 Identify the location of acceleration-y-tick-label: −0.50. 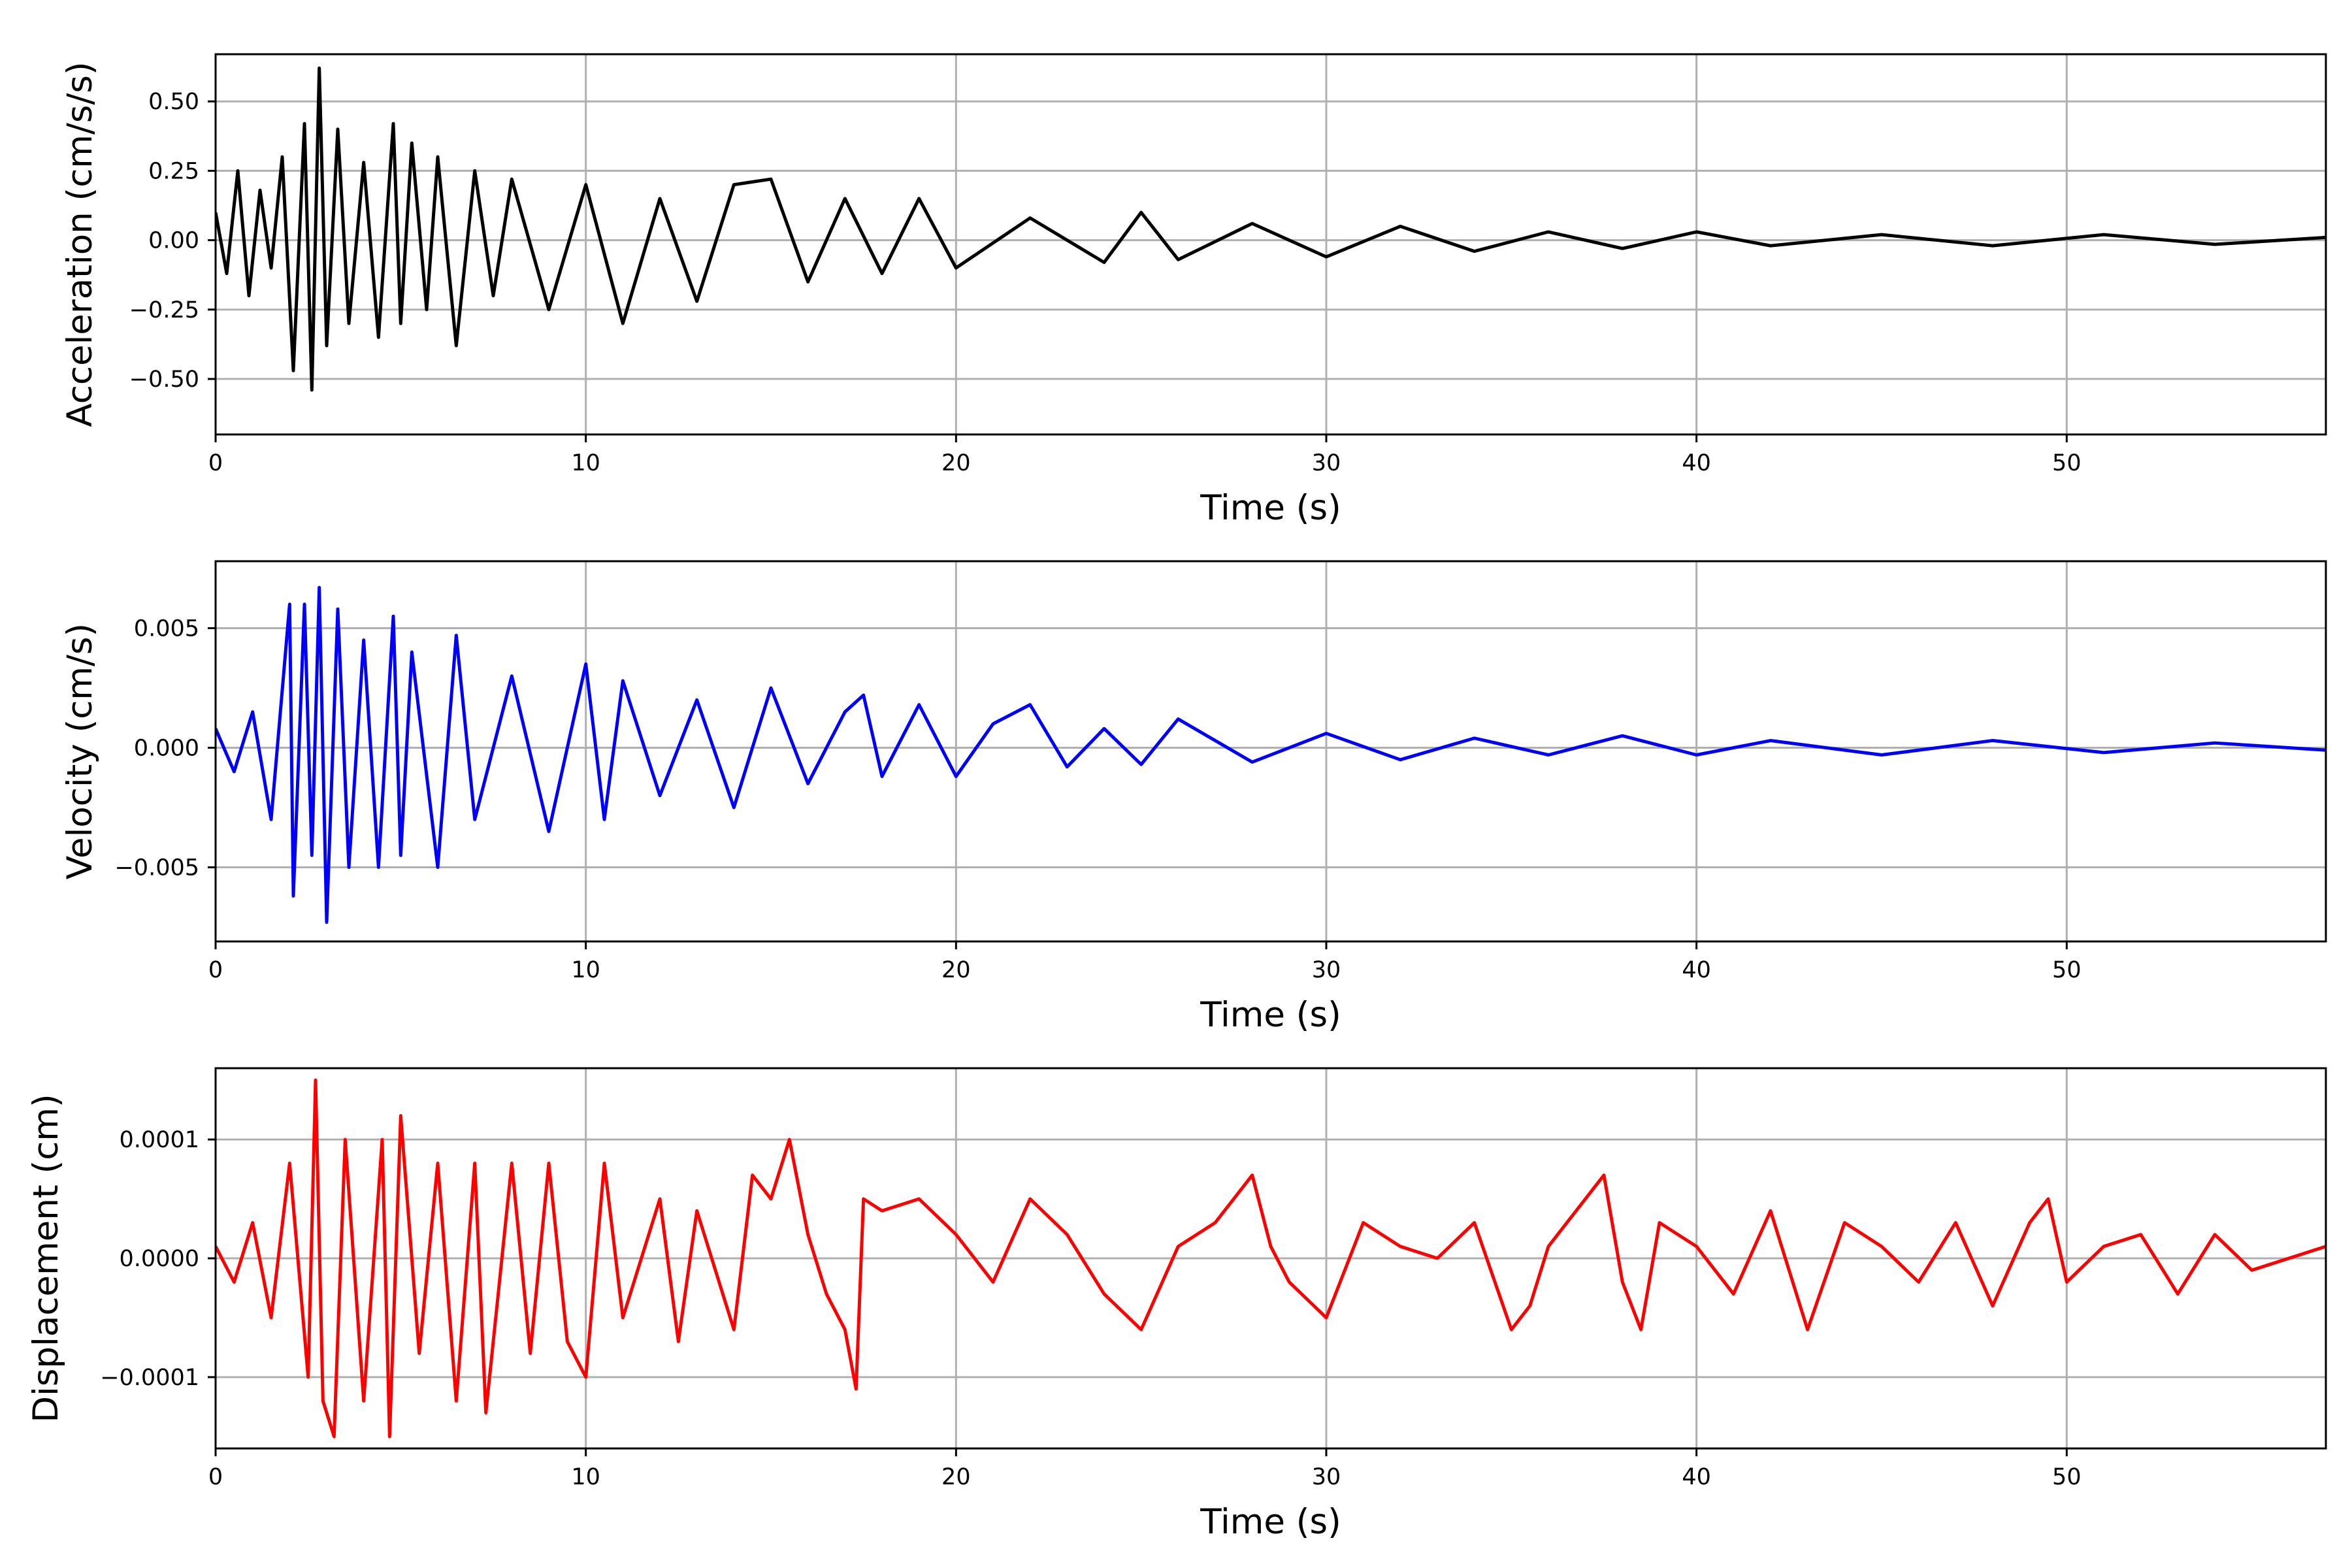
(164, 380).